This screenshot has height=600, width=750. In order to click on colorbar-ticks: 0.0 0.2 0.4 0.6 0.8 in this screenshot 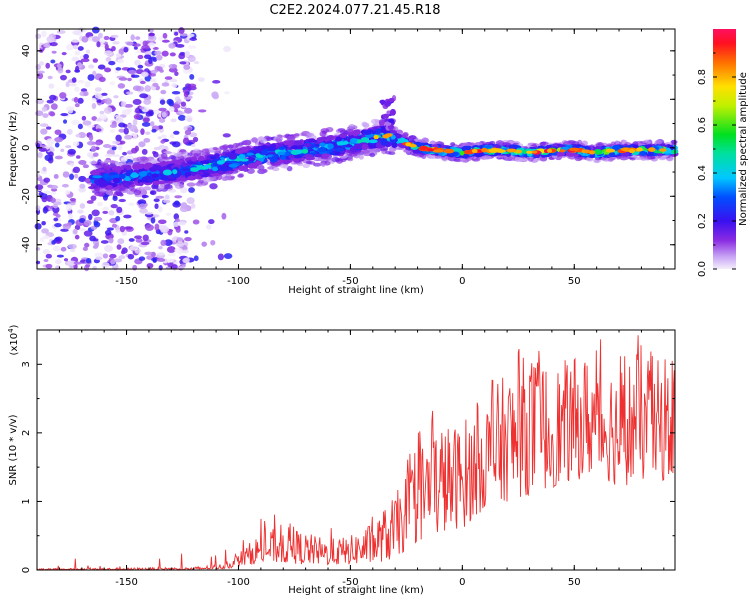, I will do `click(716, 164)`.